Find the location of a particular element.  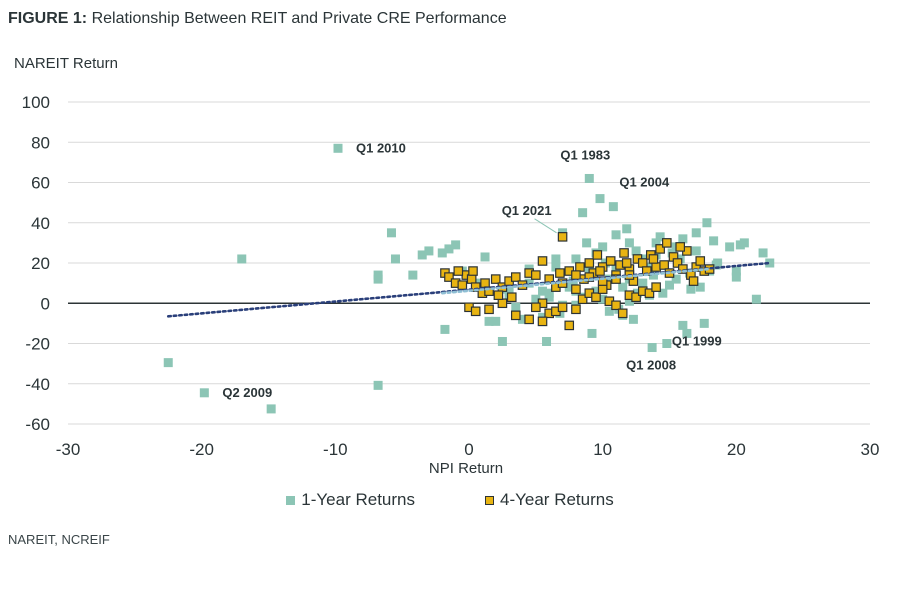

y-tick-label: -60 is located at coordinates (37, 424).